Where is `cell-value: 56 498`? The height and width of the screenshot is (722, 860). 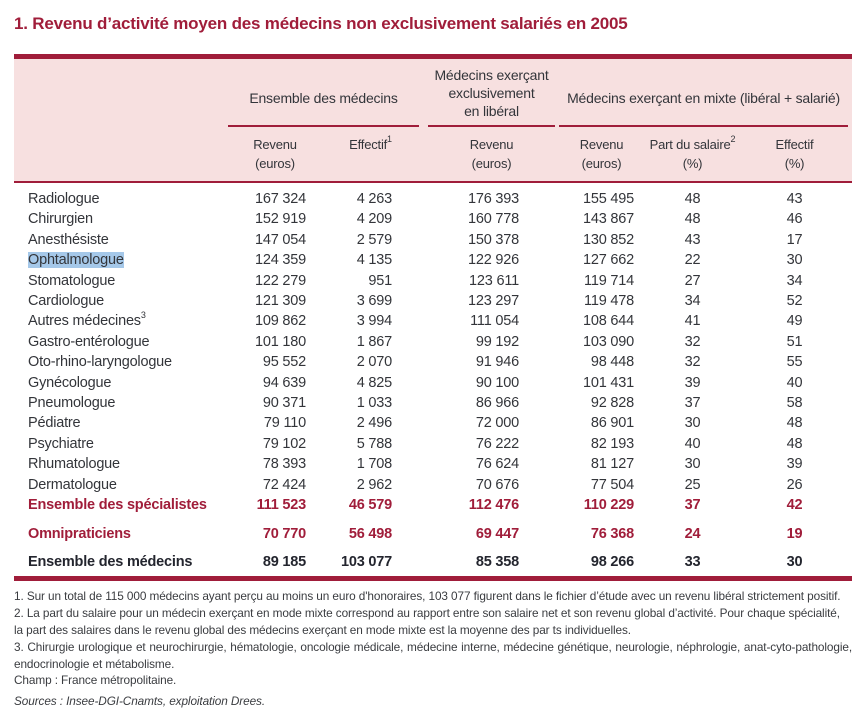
cell-value: 56 498 is located at coordinates (370, 533).